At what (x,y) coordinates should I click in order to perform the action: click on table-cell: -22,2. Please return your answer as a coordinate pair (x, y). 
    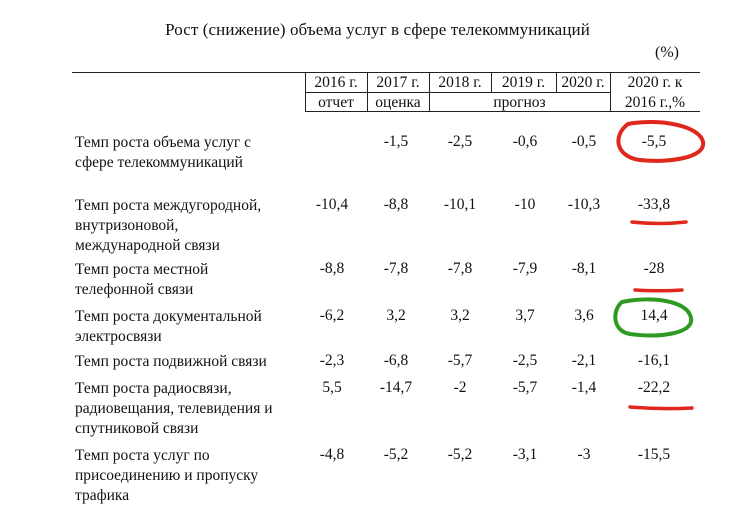
    Looking at the image, I should click on (654, 387).